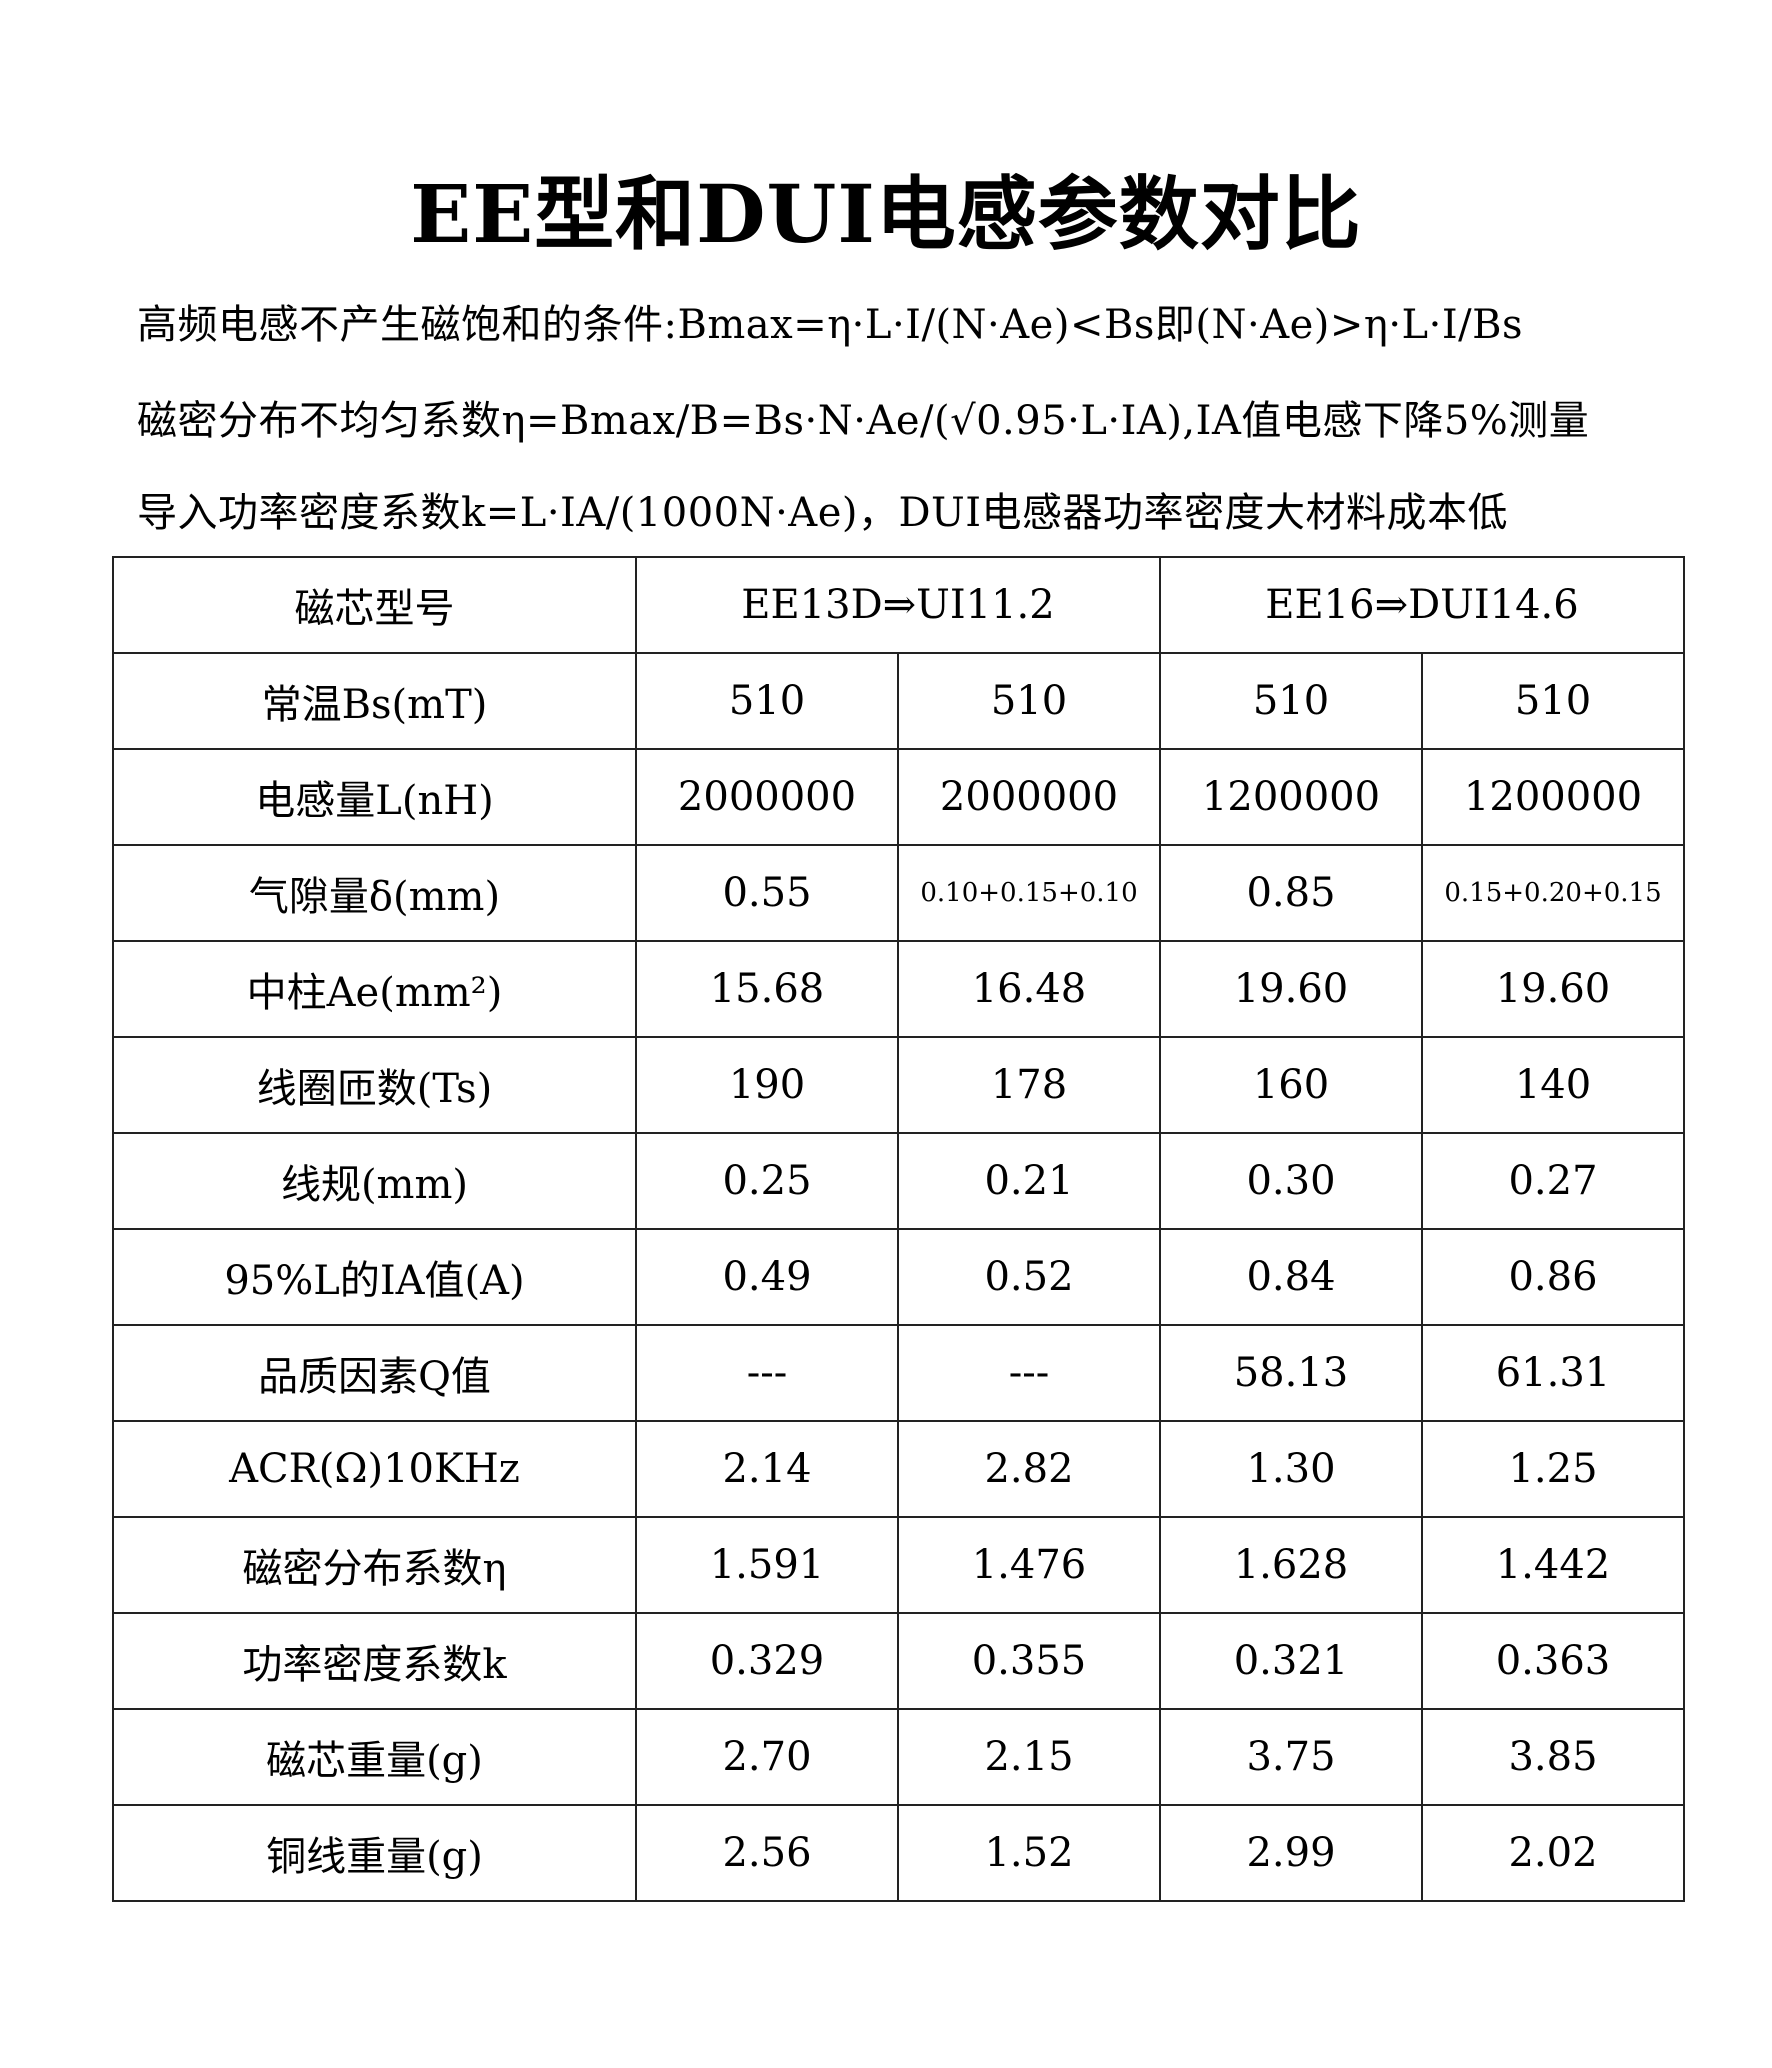 The image size is (1772, 2068). What do you see at coordinates (1422, 605) in the screenshot?
I see `header-cell: EE16⇒DUI14.6` at bounding box center [1422, 605].